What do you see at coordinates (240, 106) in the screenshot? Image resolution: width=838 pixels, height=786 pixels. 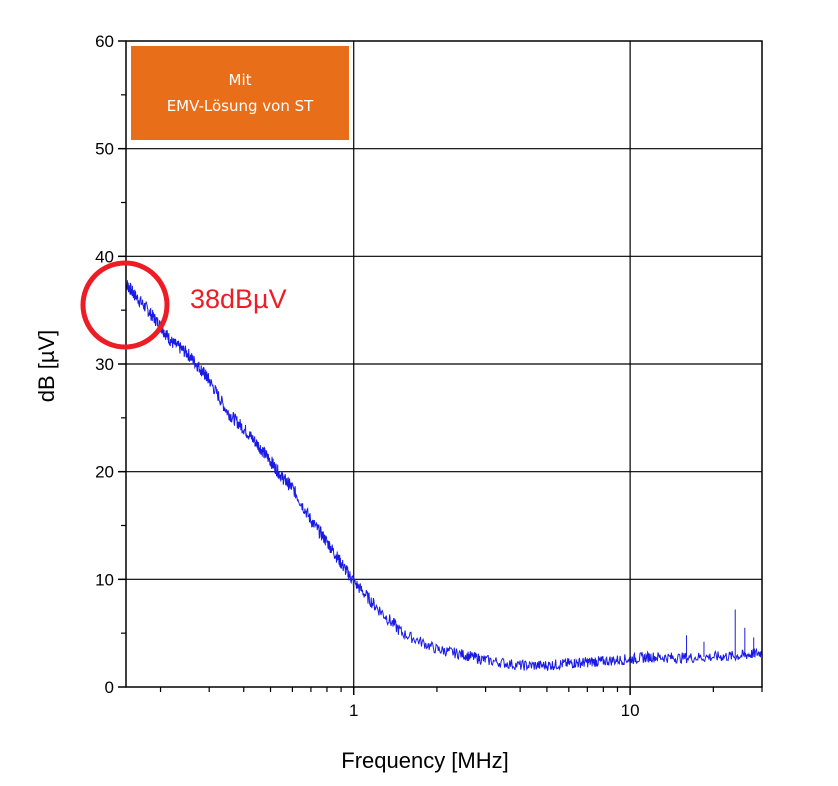 I see `legend-line-2: EMV-Lösung von ST` at bounding box center [240, 106].